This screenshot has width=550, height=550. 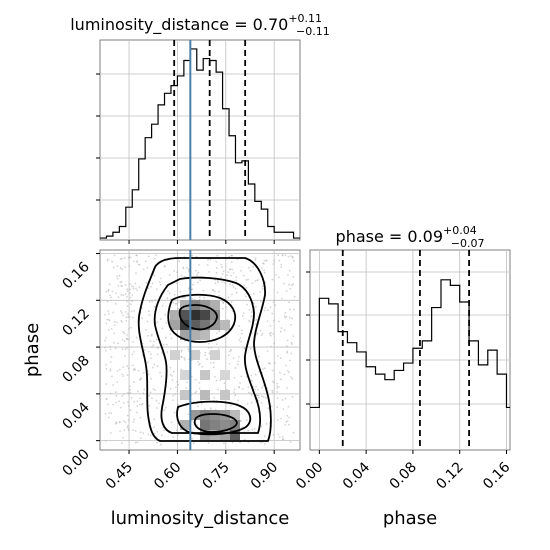 What do you see at coordinates (210, 140) in the screenshot?
I see `hist-luminosity-quantiles` at bounding box center [210, 140].